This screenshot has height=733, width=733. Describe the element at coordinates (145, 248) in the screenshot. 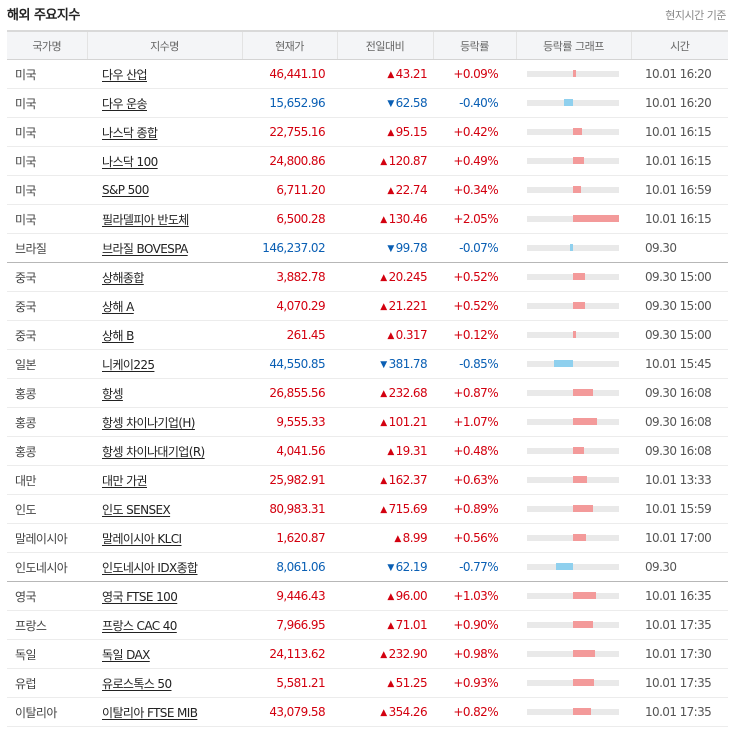

I see `index-link: 브라질 BOVESPA` at that location.